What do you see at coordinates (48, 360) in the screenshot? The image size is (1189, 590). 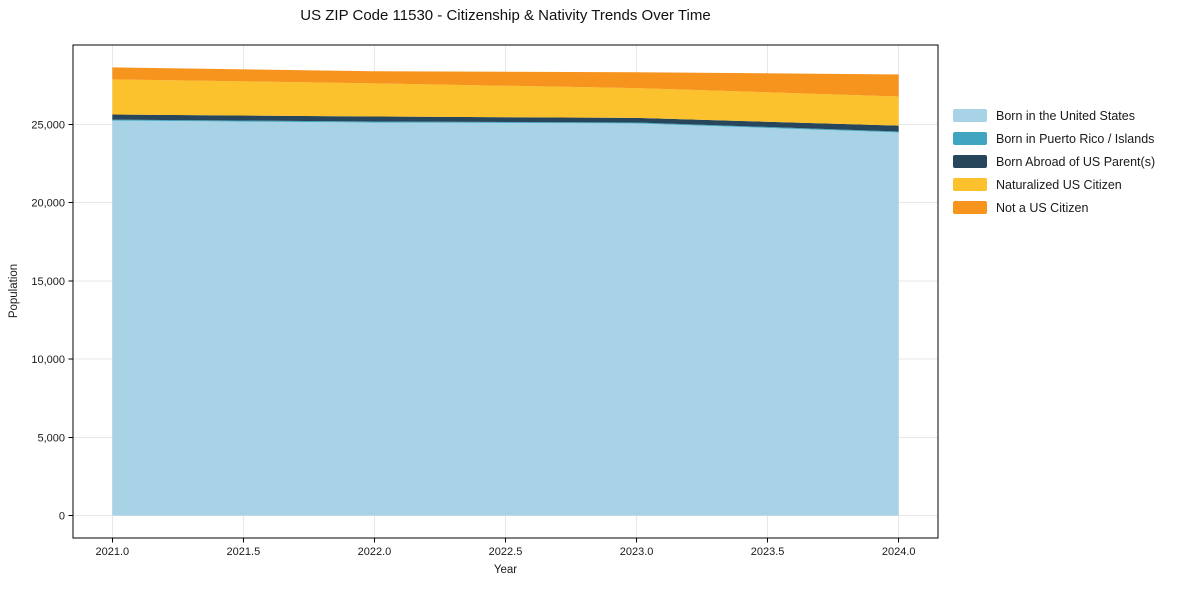 I see `y-tick-label: 10,000` at bounding box center [48, 360].